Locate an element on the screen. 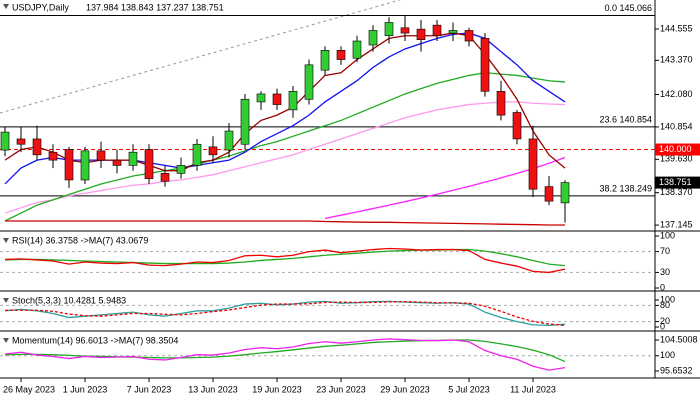 The image size is (700, 400). y-tick-label: 144.555 is located at coordinates (676, 28).